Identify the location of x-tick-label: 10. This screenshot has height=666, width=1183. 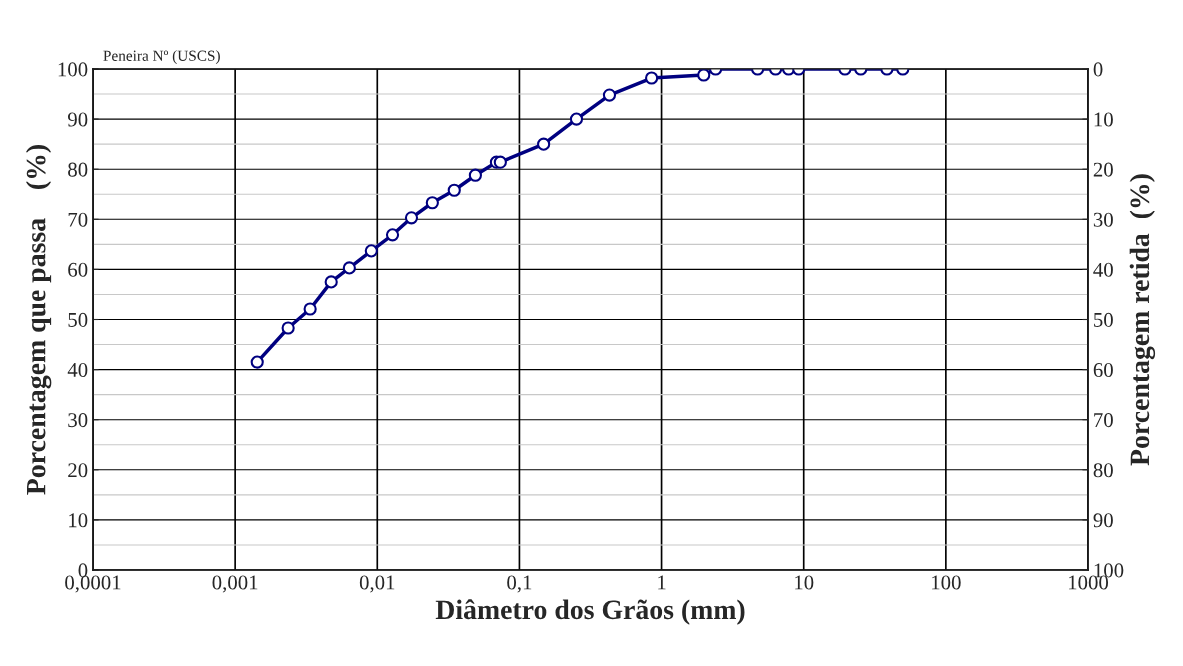
(804, 582).